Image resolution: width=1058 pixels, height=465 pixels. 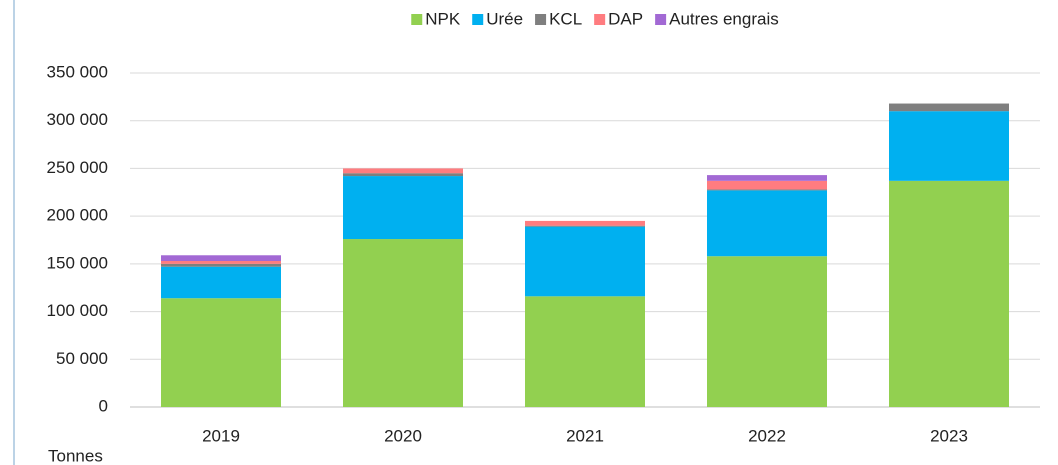 I want to click on y-tick-label: 250 000, so click(x=77, y=167).